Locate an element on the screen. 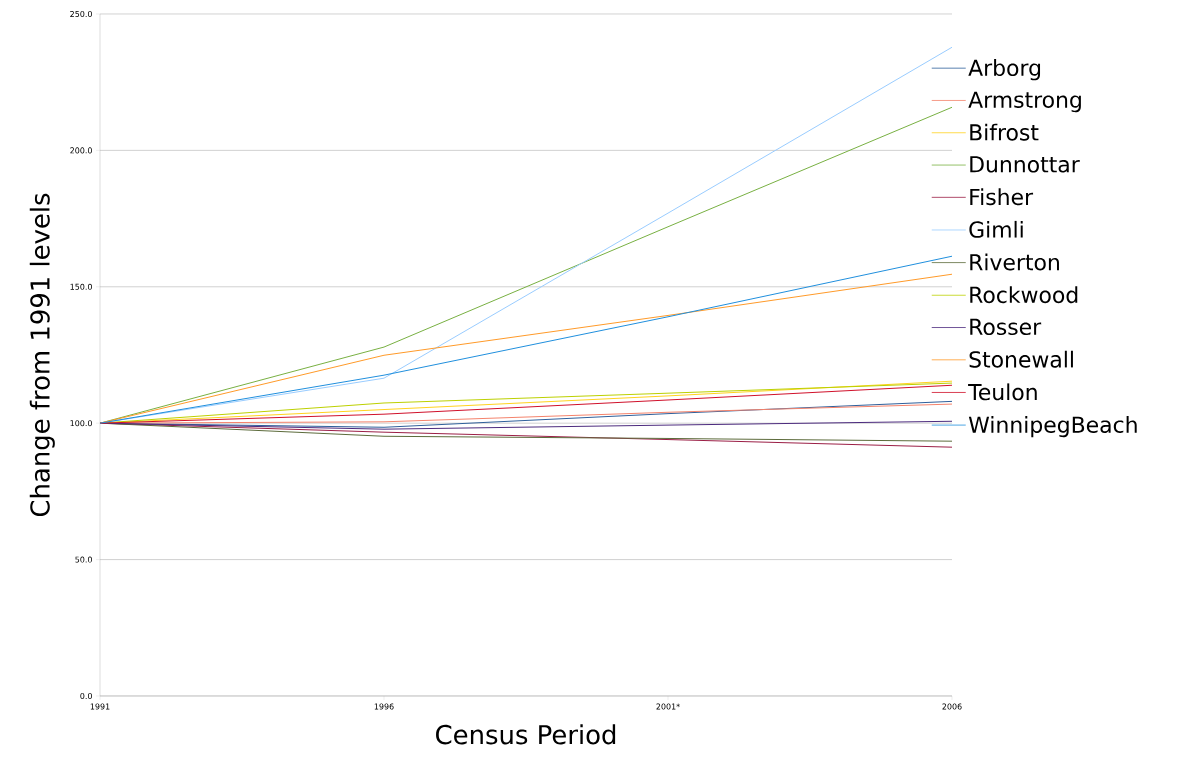 The height and width of the screenshot is (770, 1191). legend-label: WinnipegBeach is located at coordinates (1052, 427).